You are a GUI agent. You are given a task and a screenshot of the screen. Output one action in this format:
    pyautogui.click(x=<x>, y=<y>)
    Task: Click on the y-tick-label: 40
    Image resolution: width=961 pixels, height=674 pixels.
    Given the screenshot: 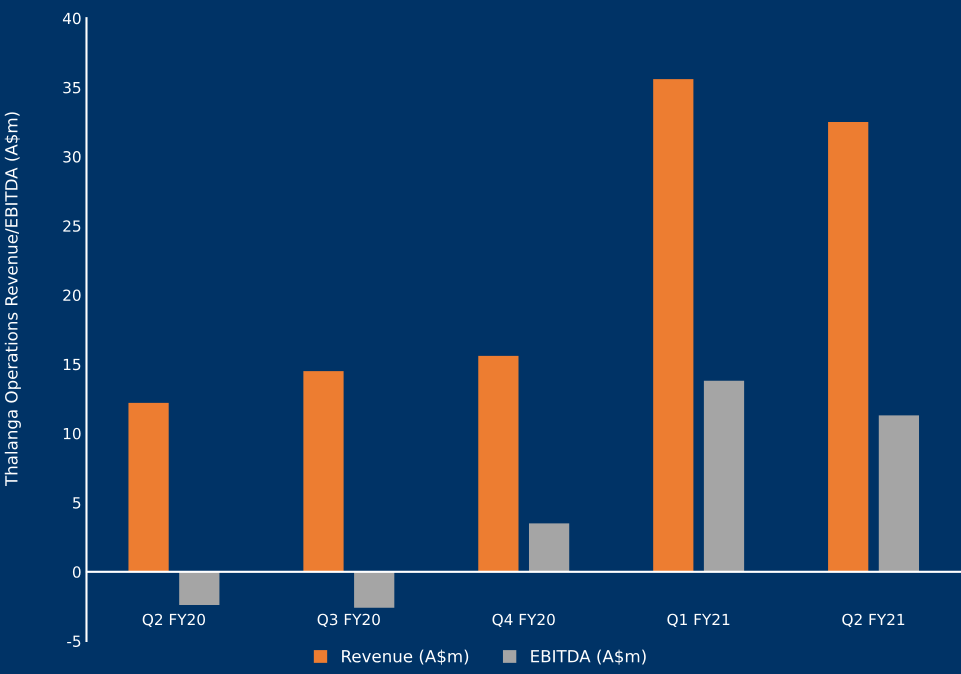 What is the action you would take?
    pyautogui.click(x=71, y=18)
    